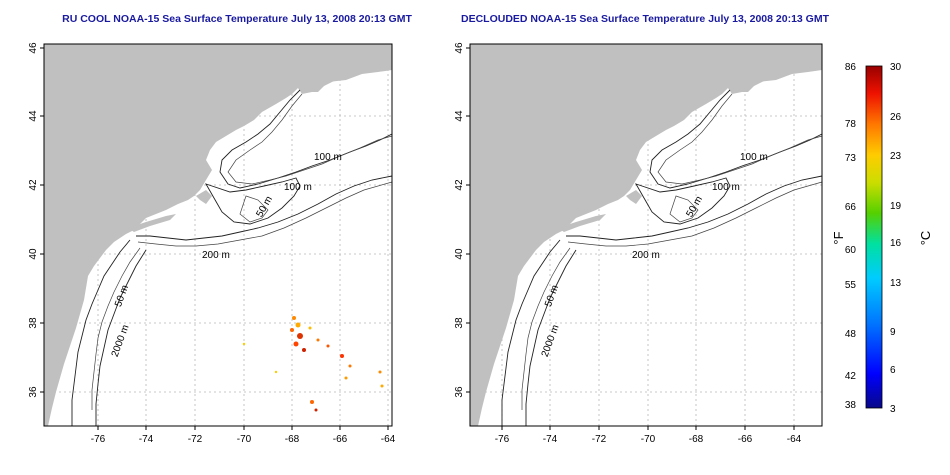 This screenshot has width=950, height=475. I want to click on colorbar-celsius-axis: 30 26 23 19 16 13 9 6 3, so click(896, 238).